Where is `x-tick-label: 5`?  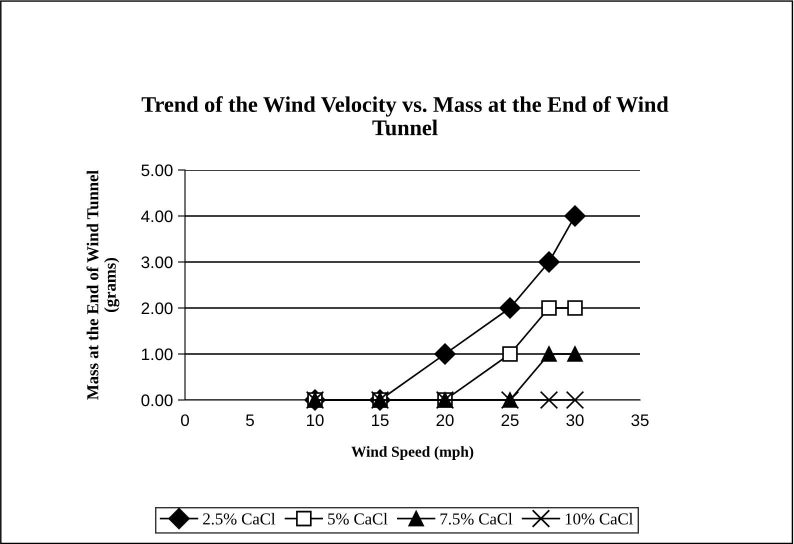 x-tick-label: 5 is located at coordinates (250, 420).